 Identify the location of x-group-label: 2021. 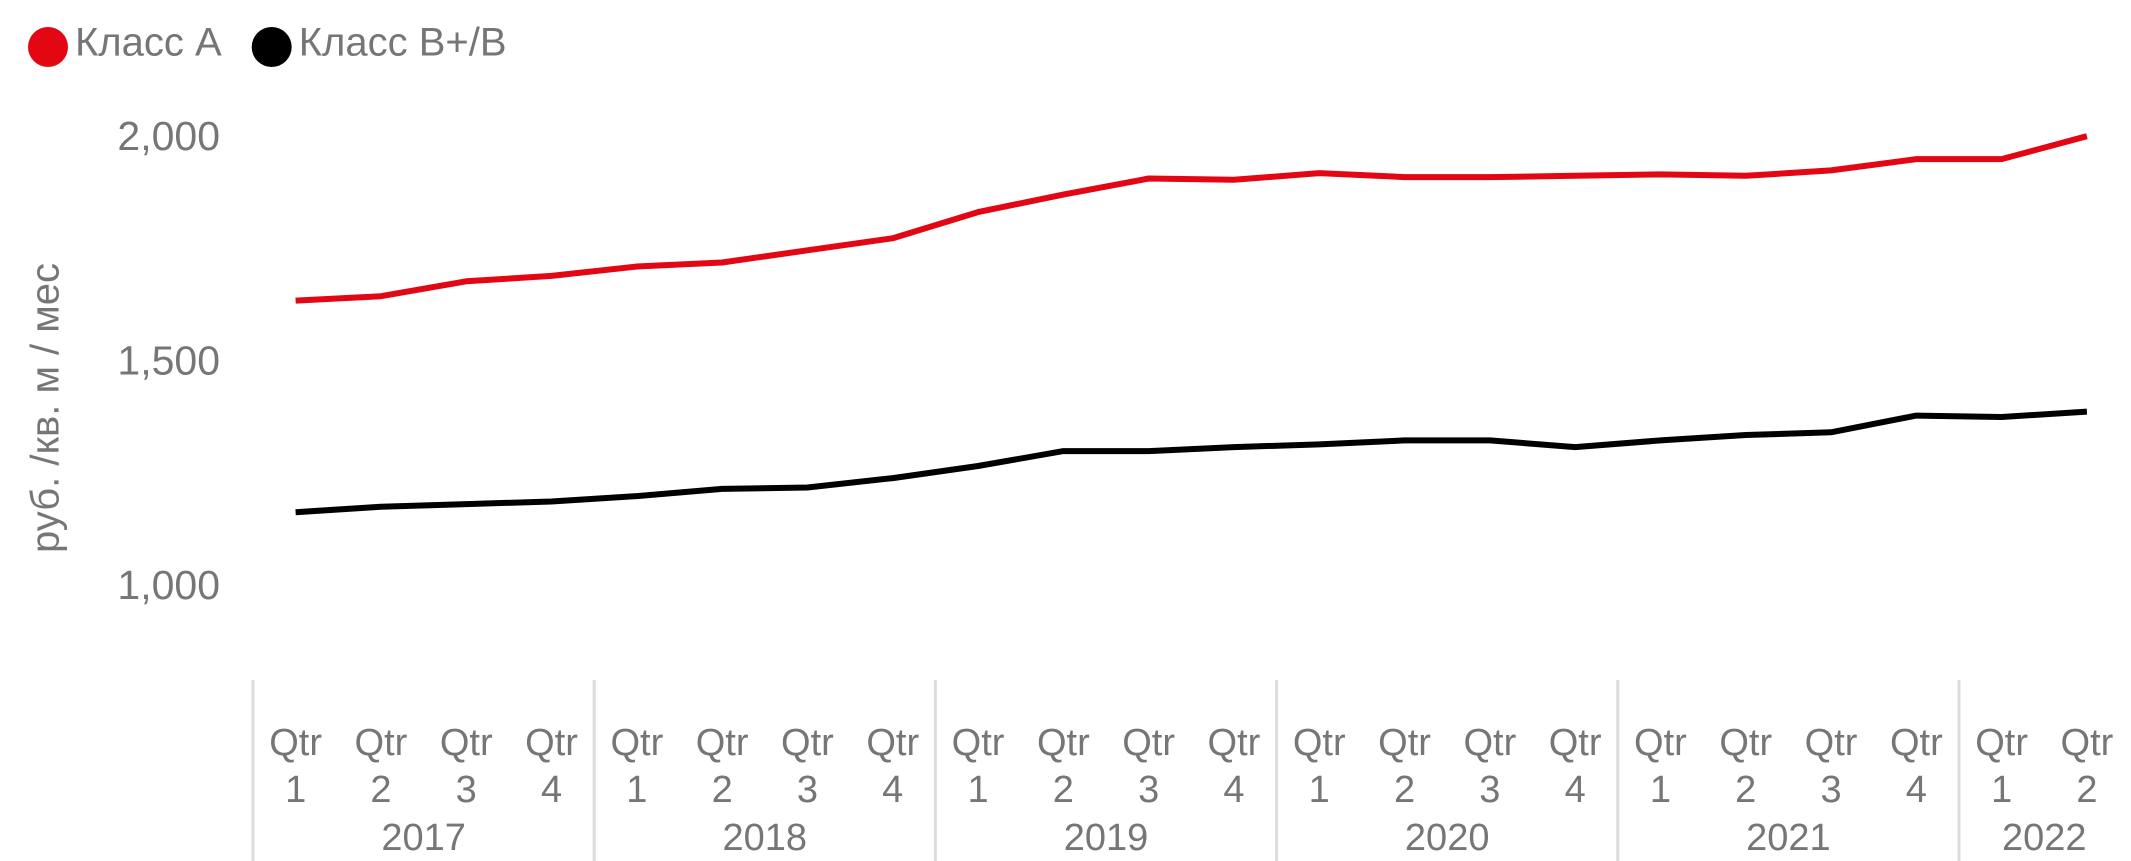
(1788, 838).